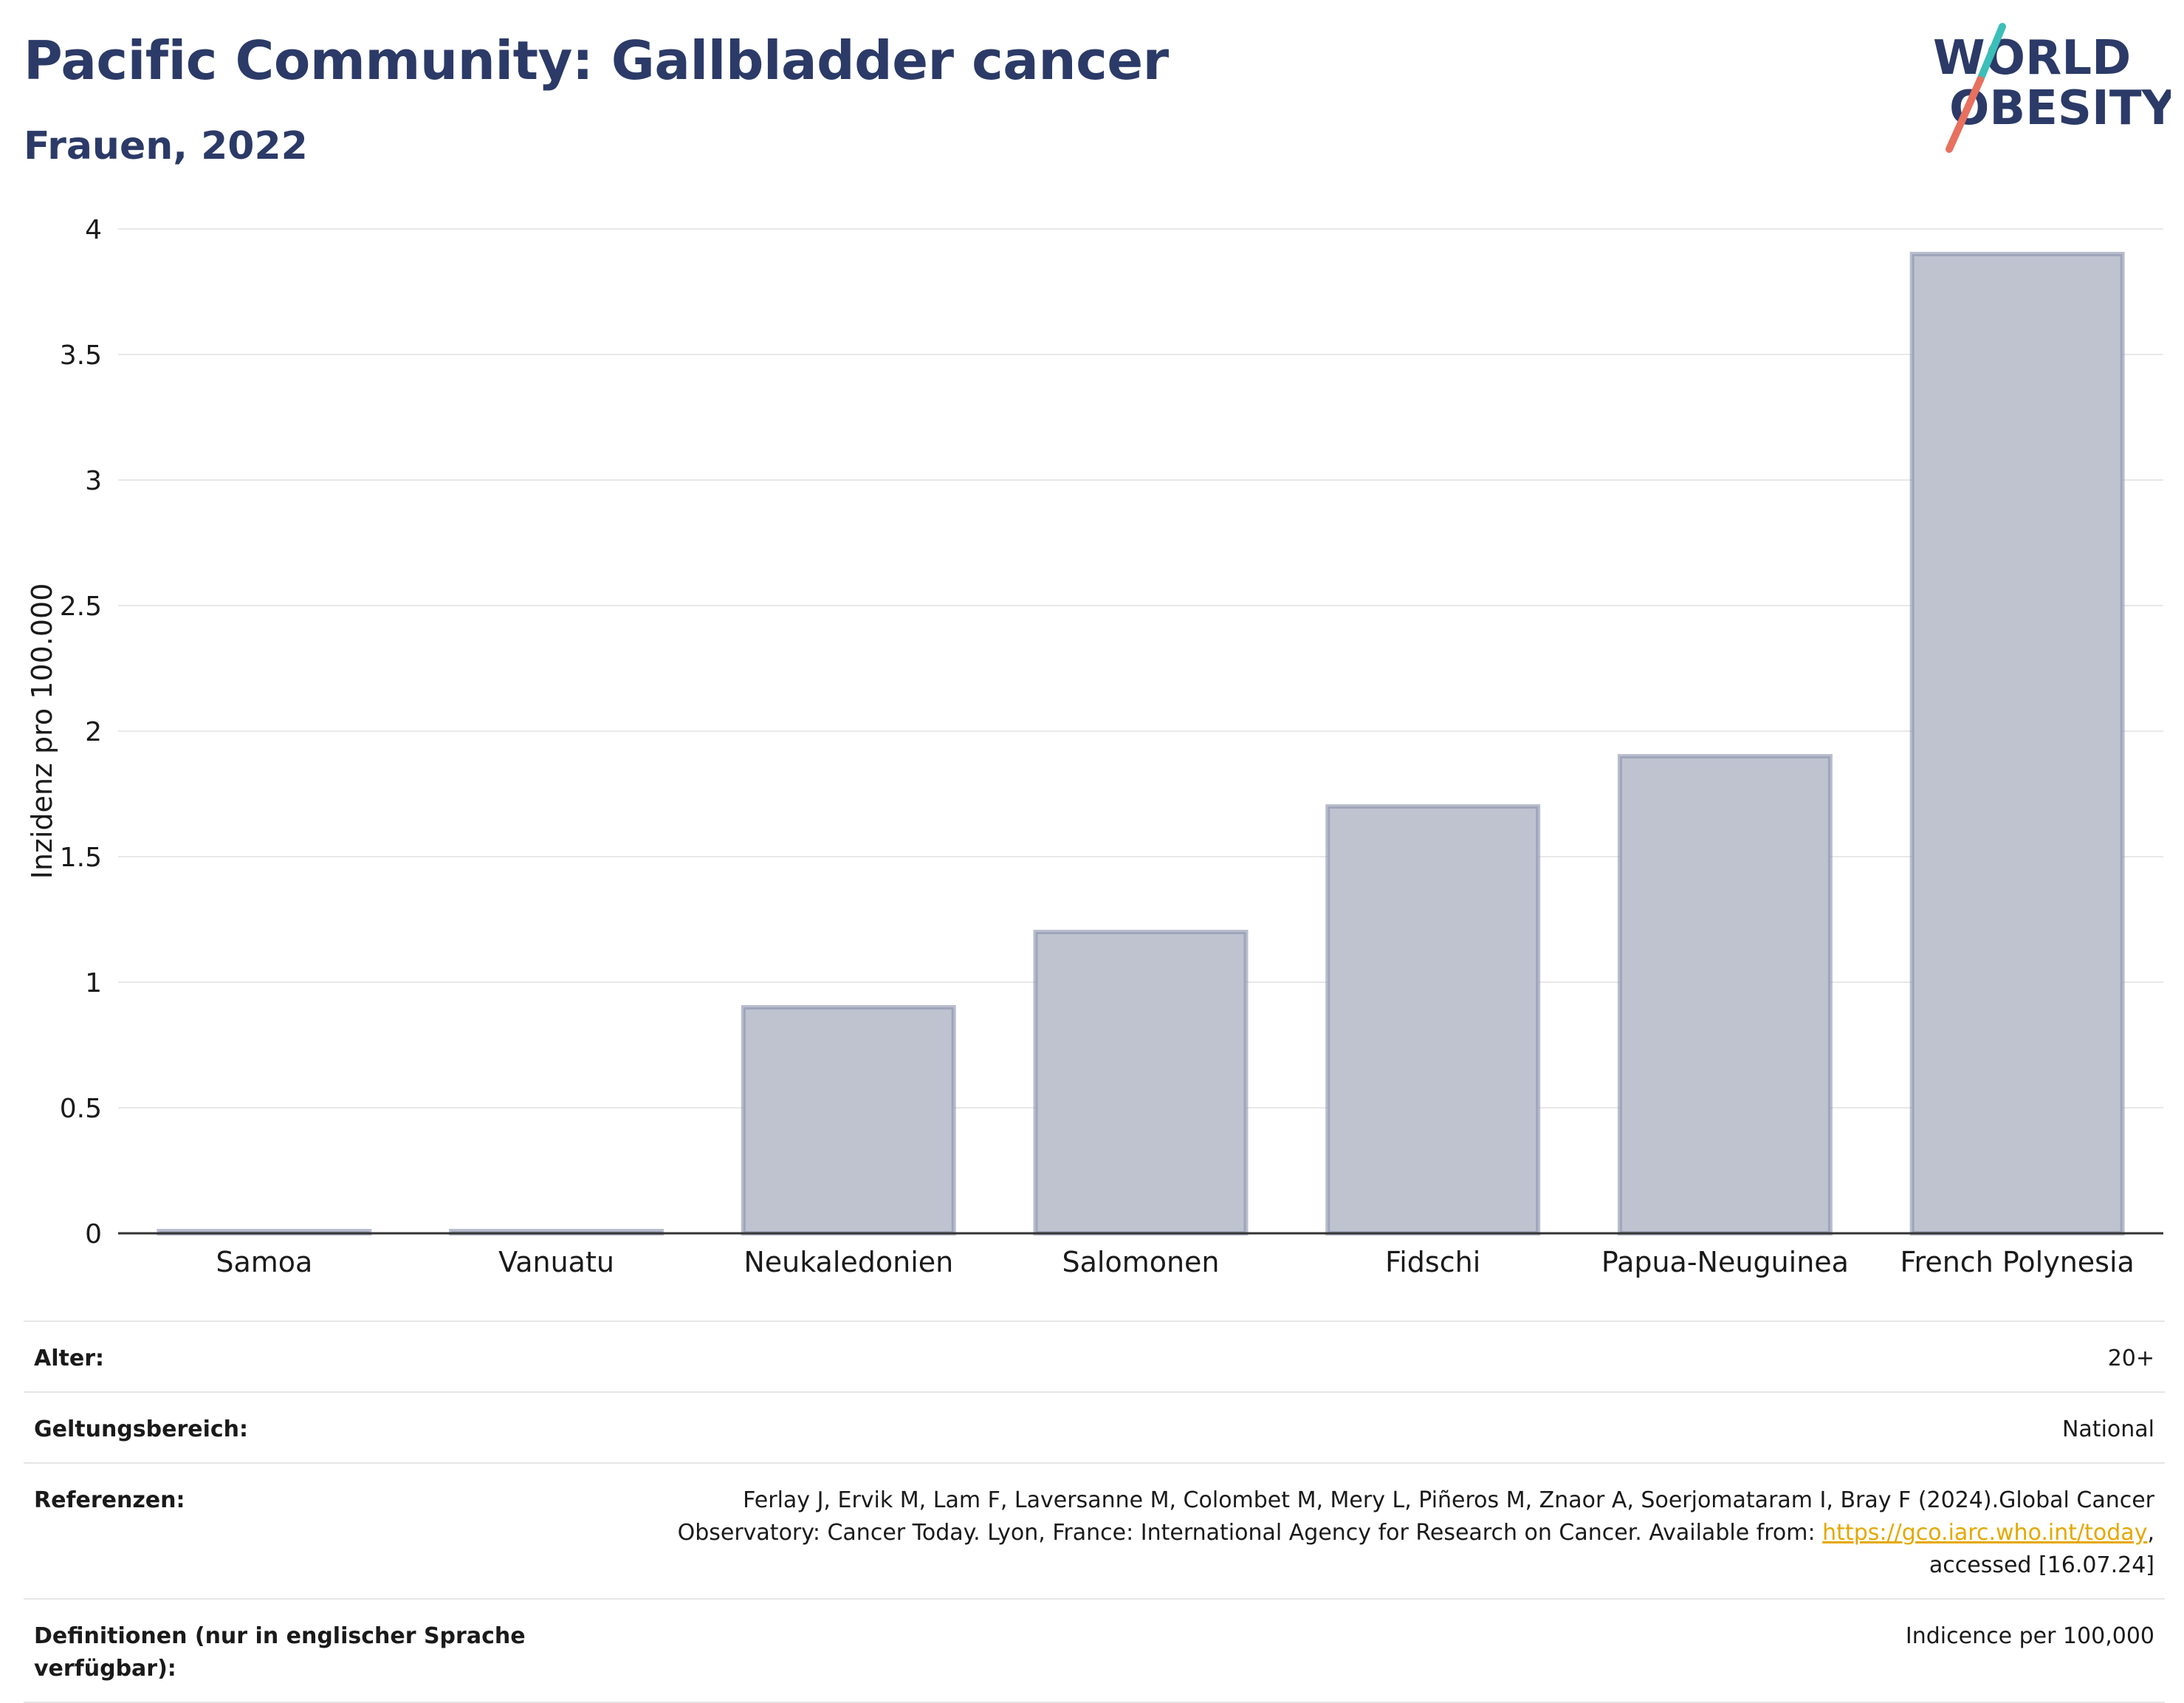 The image size is (2184, 1703). Describe the element at coordinates (81, 355) in the screenshot. I see `y-tick-label: 3.5` at that location.